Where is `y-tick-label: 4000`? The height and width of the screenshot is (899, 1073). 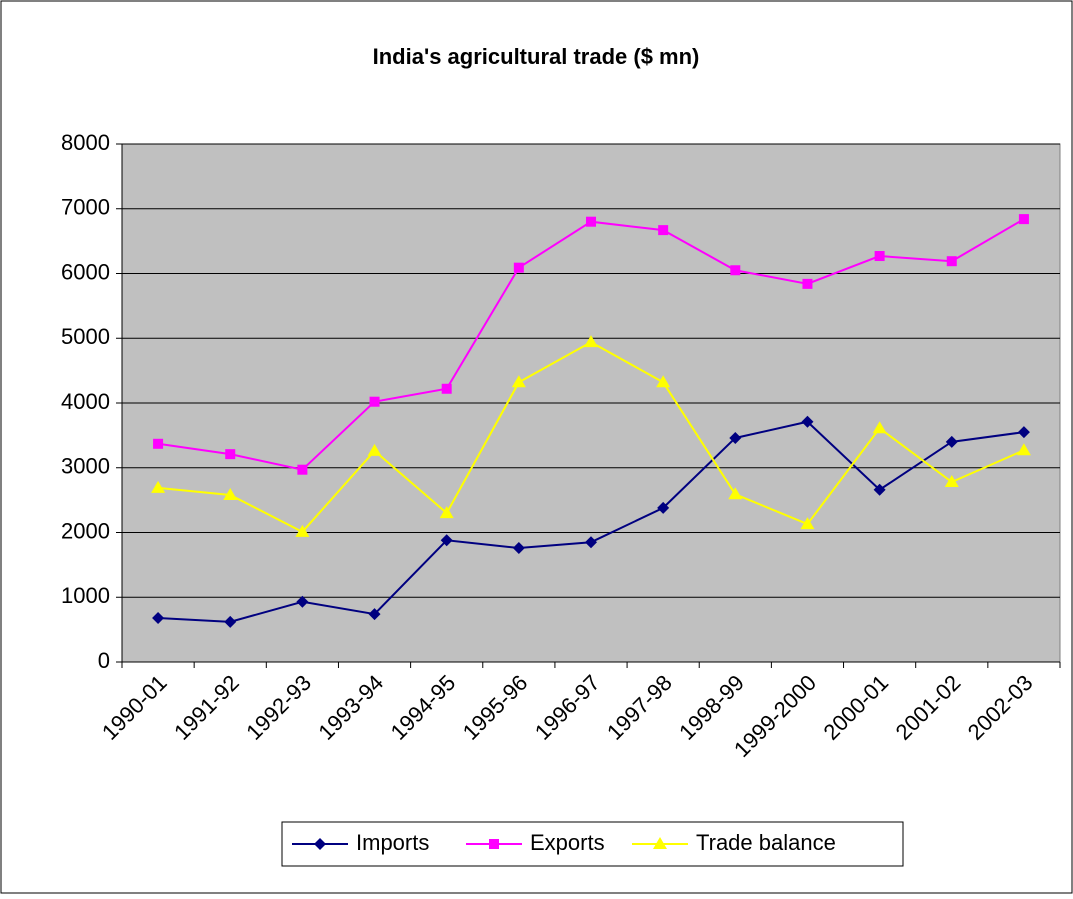 y-tick-label: 4000 is located at coordinates (85, 401).